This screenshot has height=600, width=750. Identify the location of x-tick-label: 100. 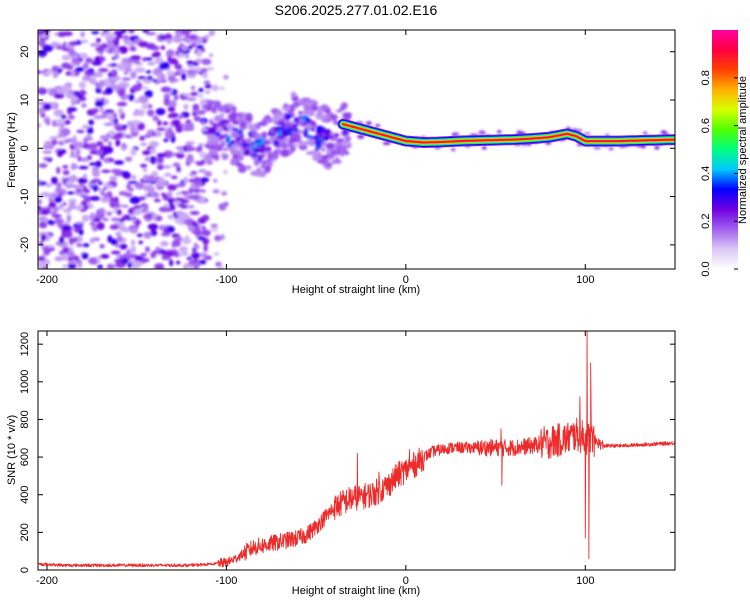
(585, 581).